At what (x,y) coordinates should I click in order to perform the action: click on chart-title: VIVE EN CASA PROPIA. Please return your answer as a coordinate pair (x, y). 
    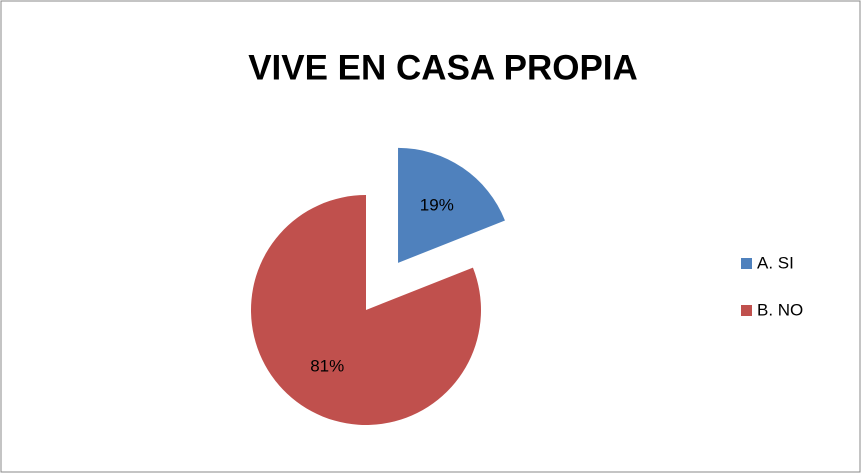
    Looking at the image, I should click on (443, 67).